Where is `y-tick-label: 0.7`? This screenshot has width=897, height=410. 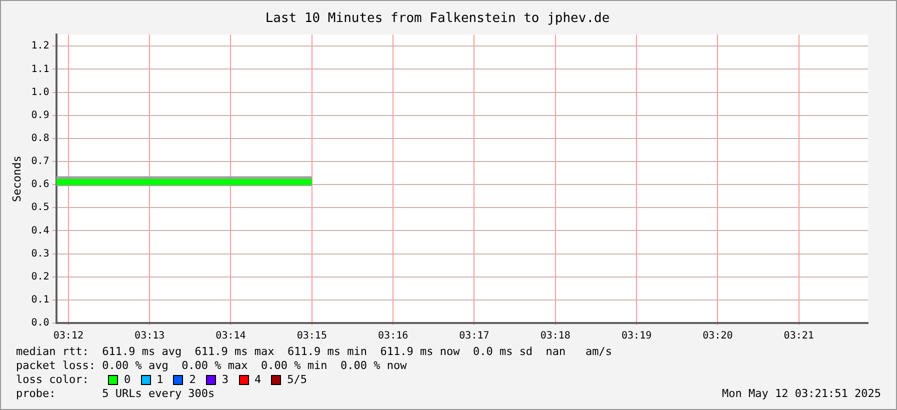
y-tick-label: 0.7 is located at coordinates (40, 162).